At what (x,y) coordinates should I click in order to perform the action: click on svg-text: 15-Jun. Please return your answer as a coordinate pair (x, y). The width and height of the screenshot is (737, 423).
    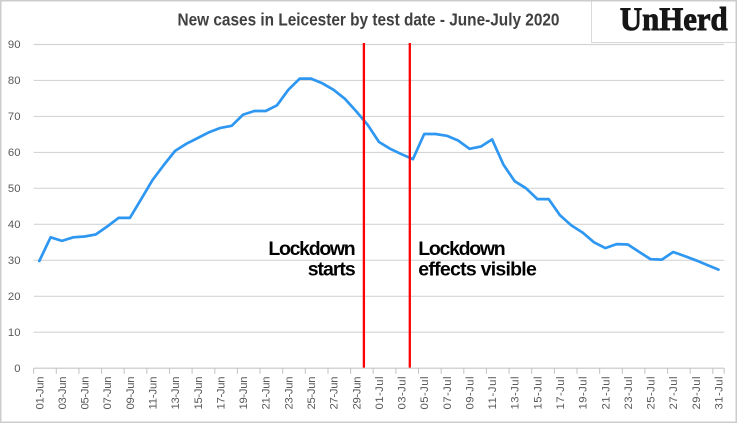
    Looking at the image, I should click on (199, 393).